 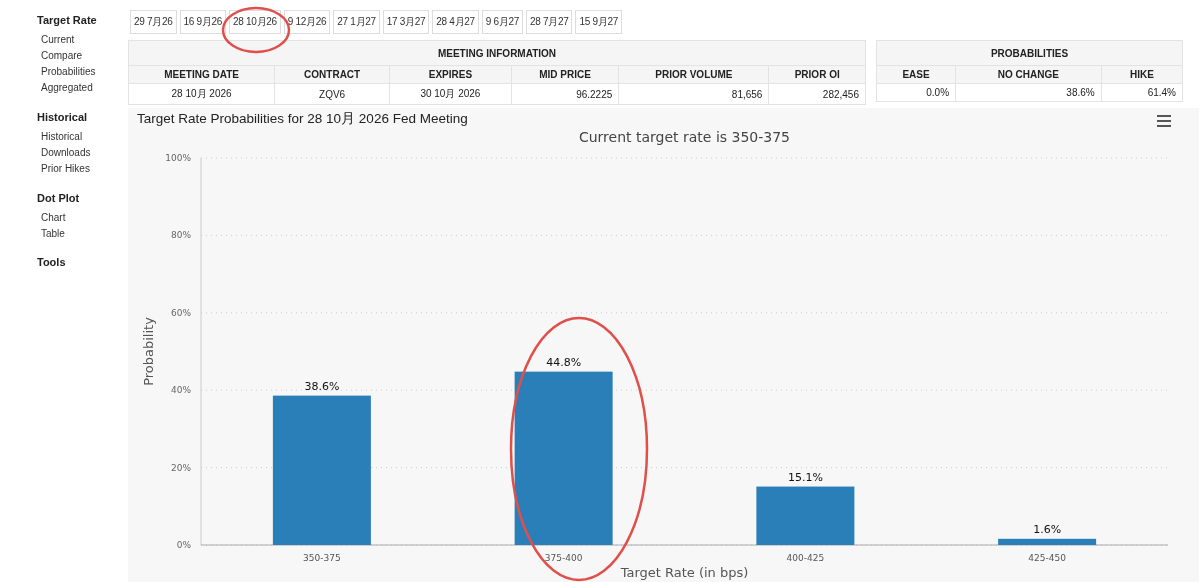 What do you see at coordinates (598, 22) in the screenshot?
I see `text: 15 9月27` at bounding box center [598, 22].